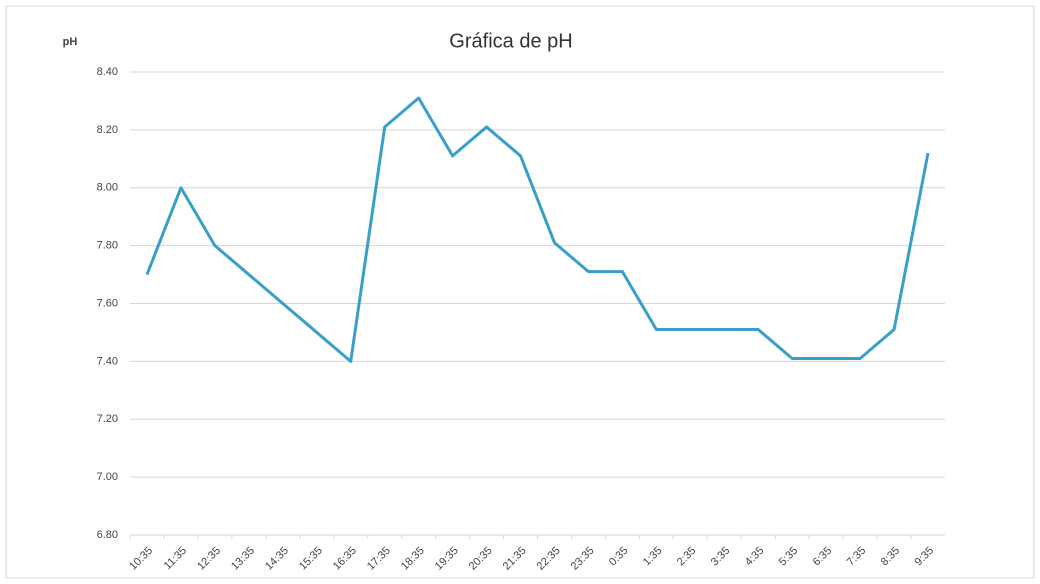  I want to click on y-tick-label: 8.20, so click(107, 130).